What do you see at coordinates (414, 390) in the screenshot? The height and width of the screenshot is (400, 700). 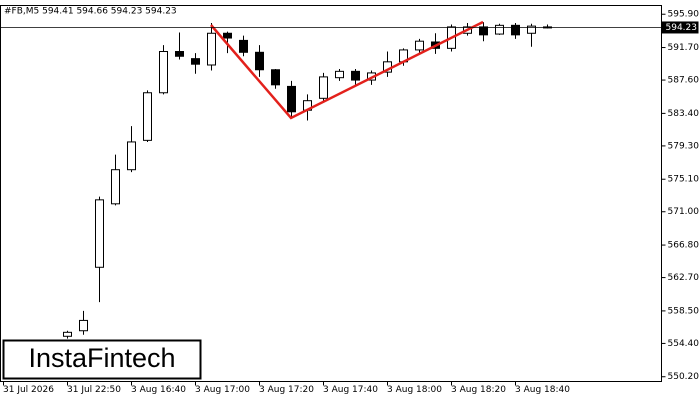 I see `x-tick-label: 3 Aug 18:00` at bounding box center [414, 390].